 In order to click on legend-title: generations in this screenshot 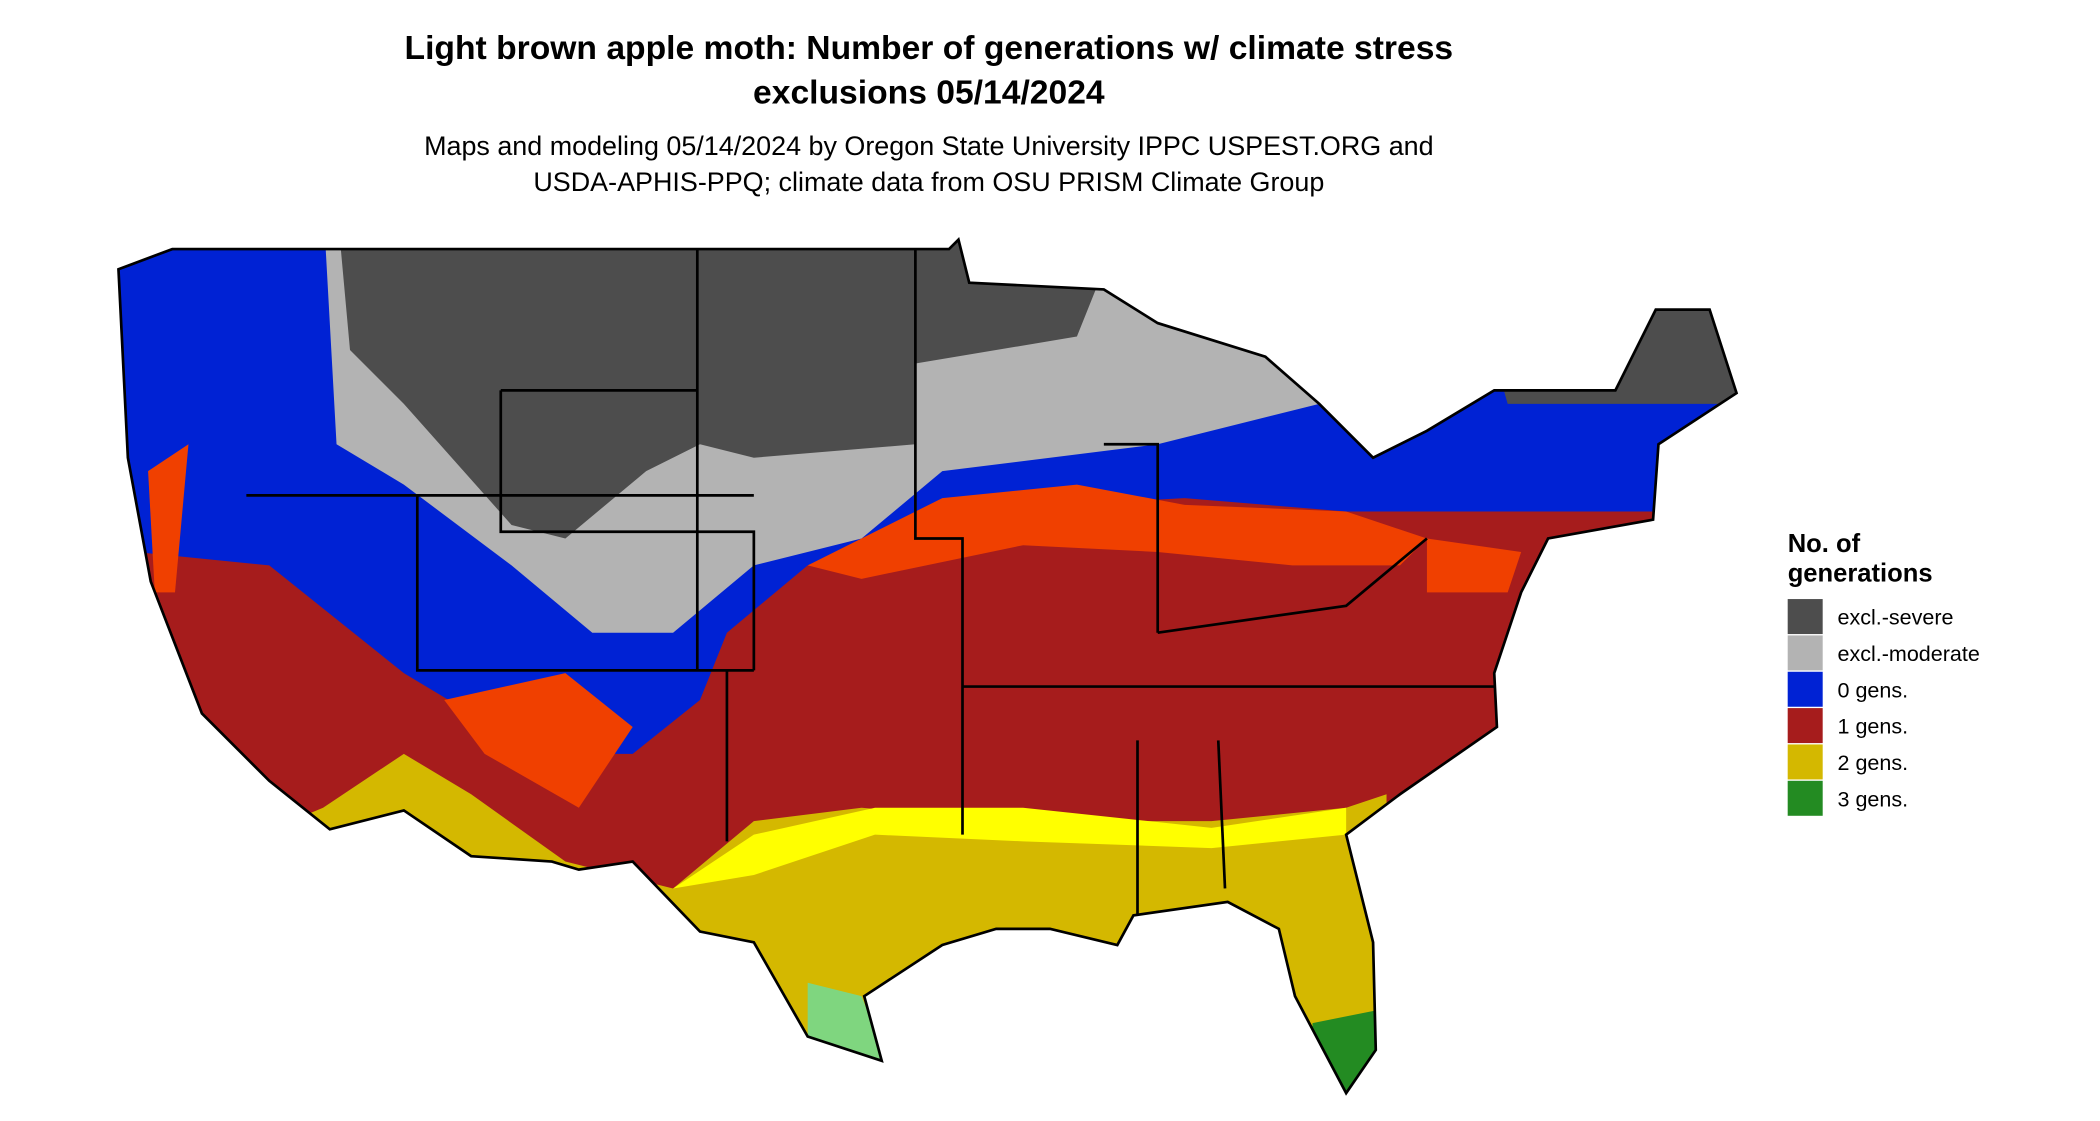, I will do `click(1860, 574)`.